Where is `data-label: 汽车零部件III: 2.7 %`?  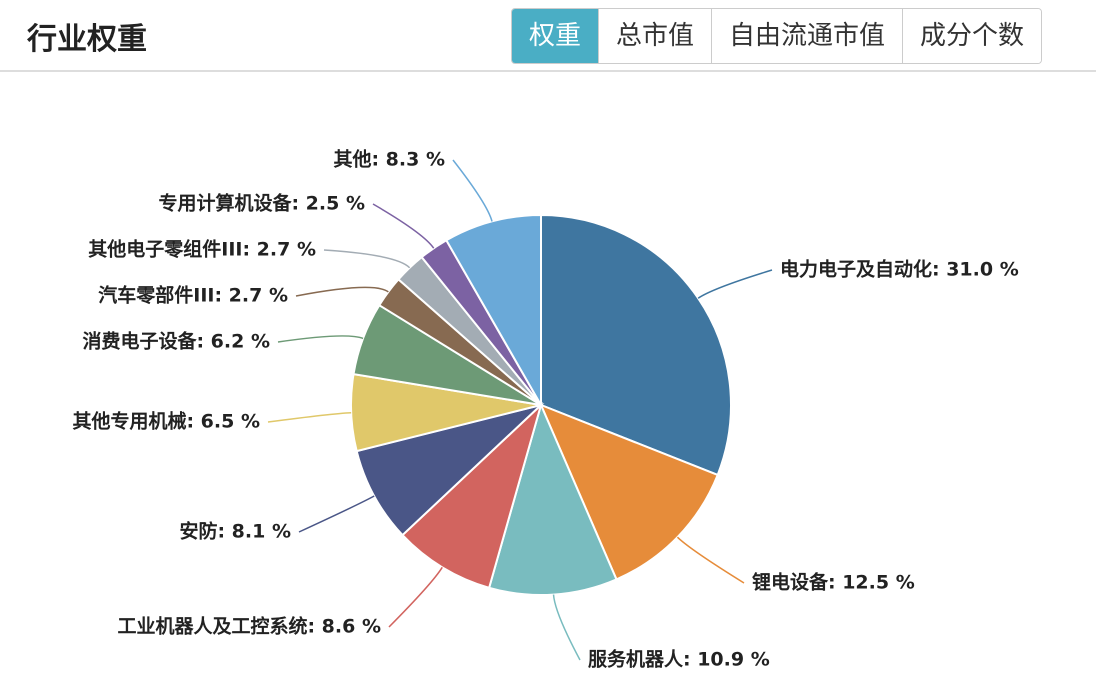 data-label: 汽车零部件III: 2.7 % is located at coordinates (193, 295).